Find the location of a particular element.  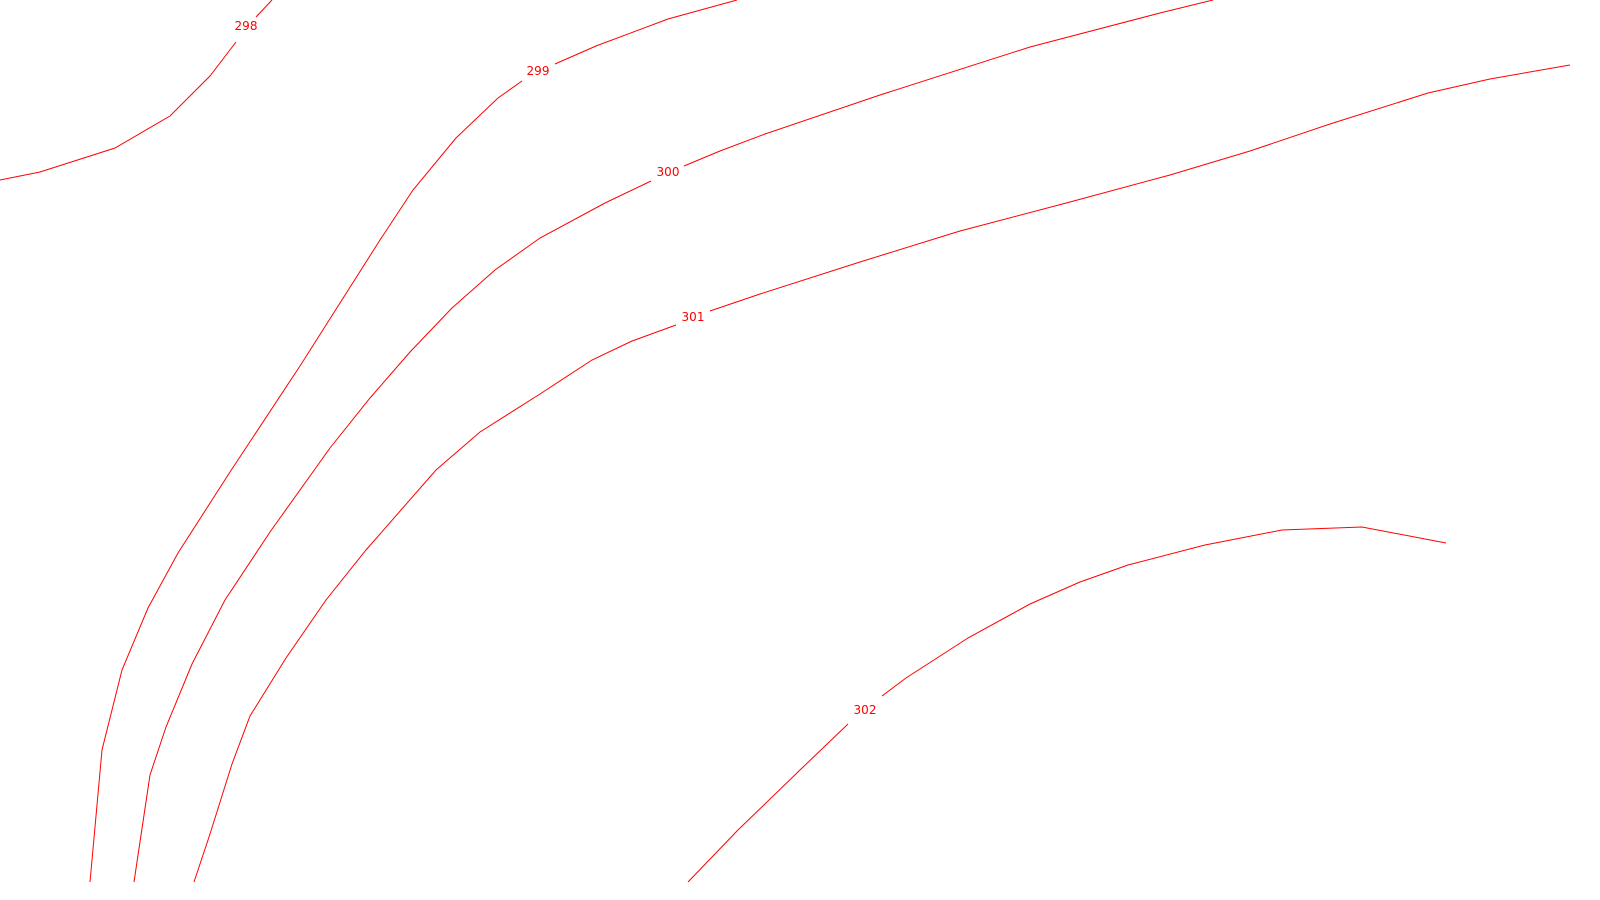

contour-label-299: 299 is located at coordinates (538, 71).